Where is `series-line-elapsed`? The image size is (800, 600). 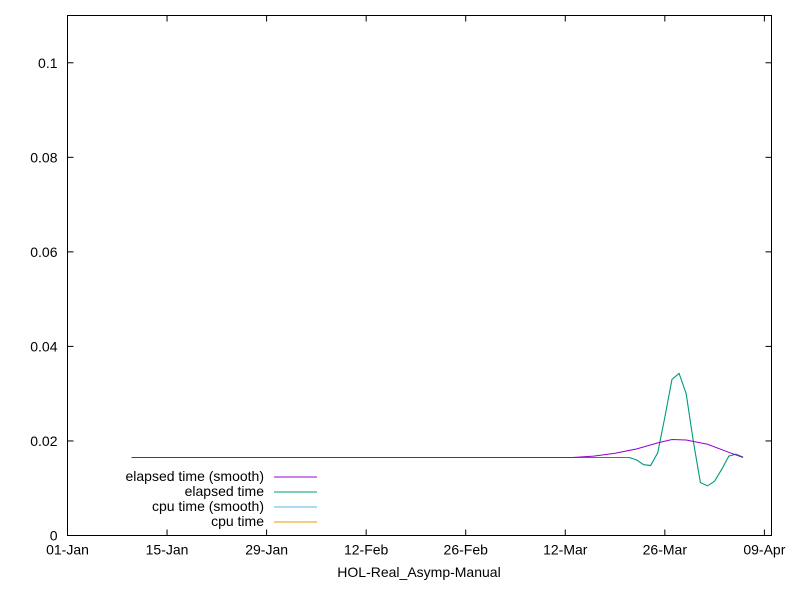
series-line-elapsed is located at coordinates (437, 429).